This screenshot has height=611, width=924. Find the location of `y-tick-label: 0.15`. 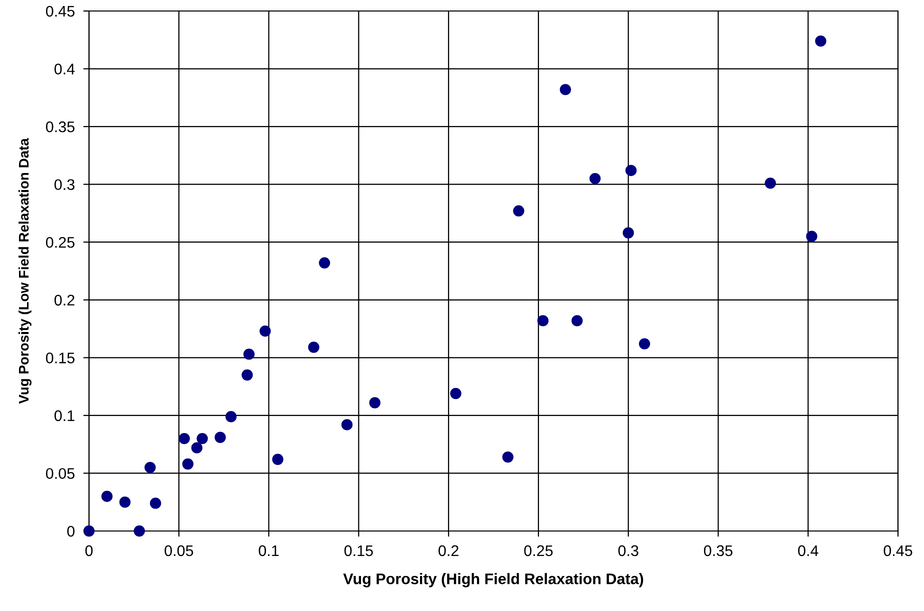

y-tick-label: 0.15 is located at coordinates (60, 358).